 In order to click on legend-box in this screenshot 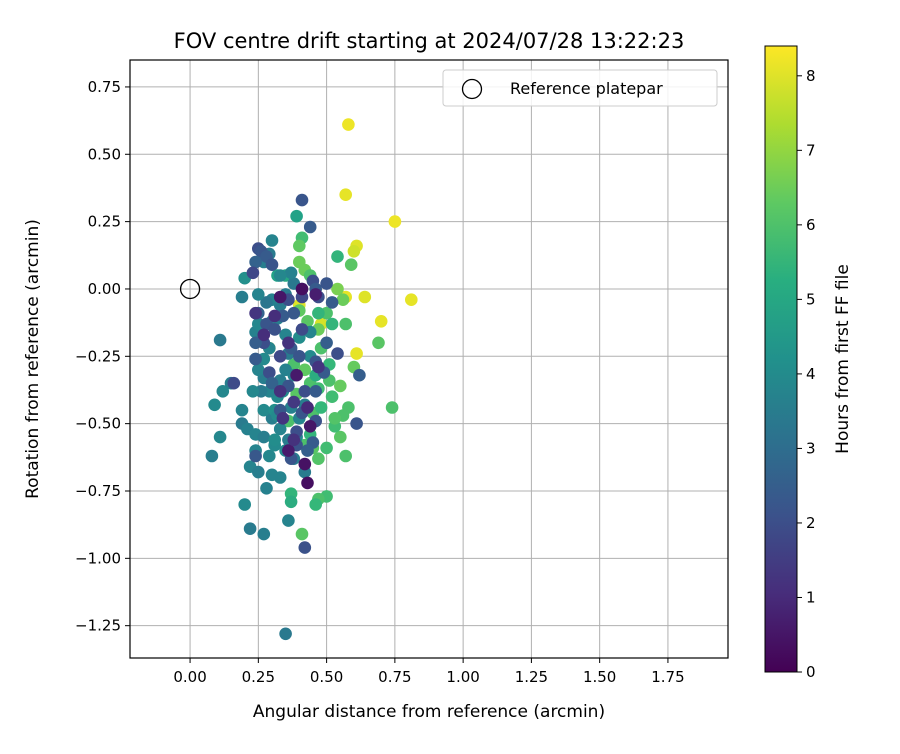, I will do `click(580, 88)`.